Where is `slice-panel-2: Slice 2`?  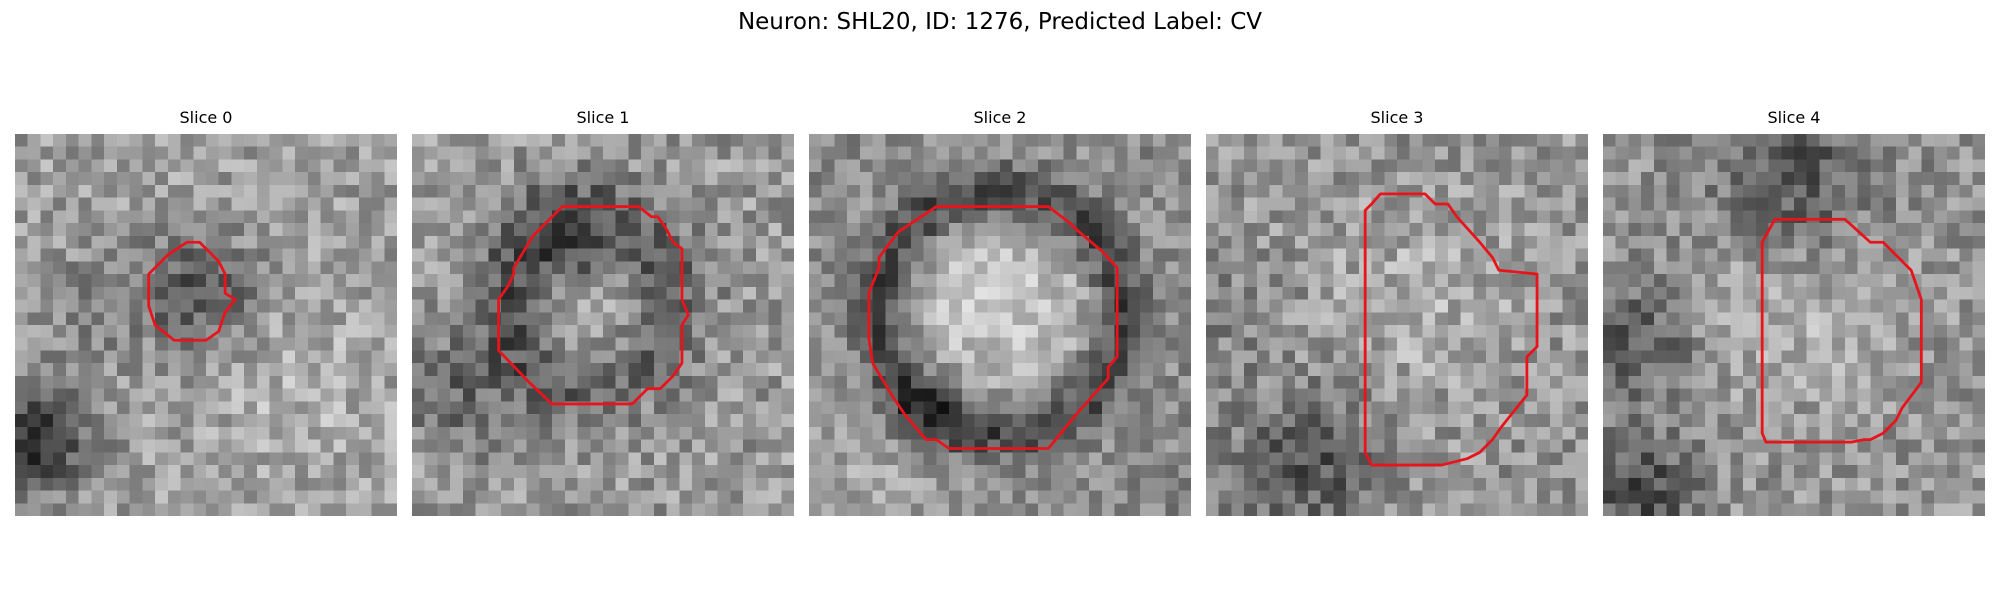 slice-panel-2: Slice 2 is located at coordinates (1000, 312).